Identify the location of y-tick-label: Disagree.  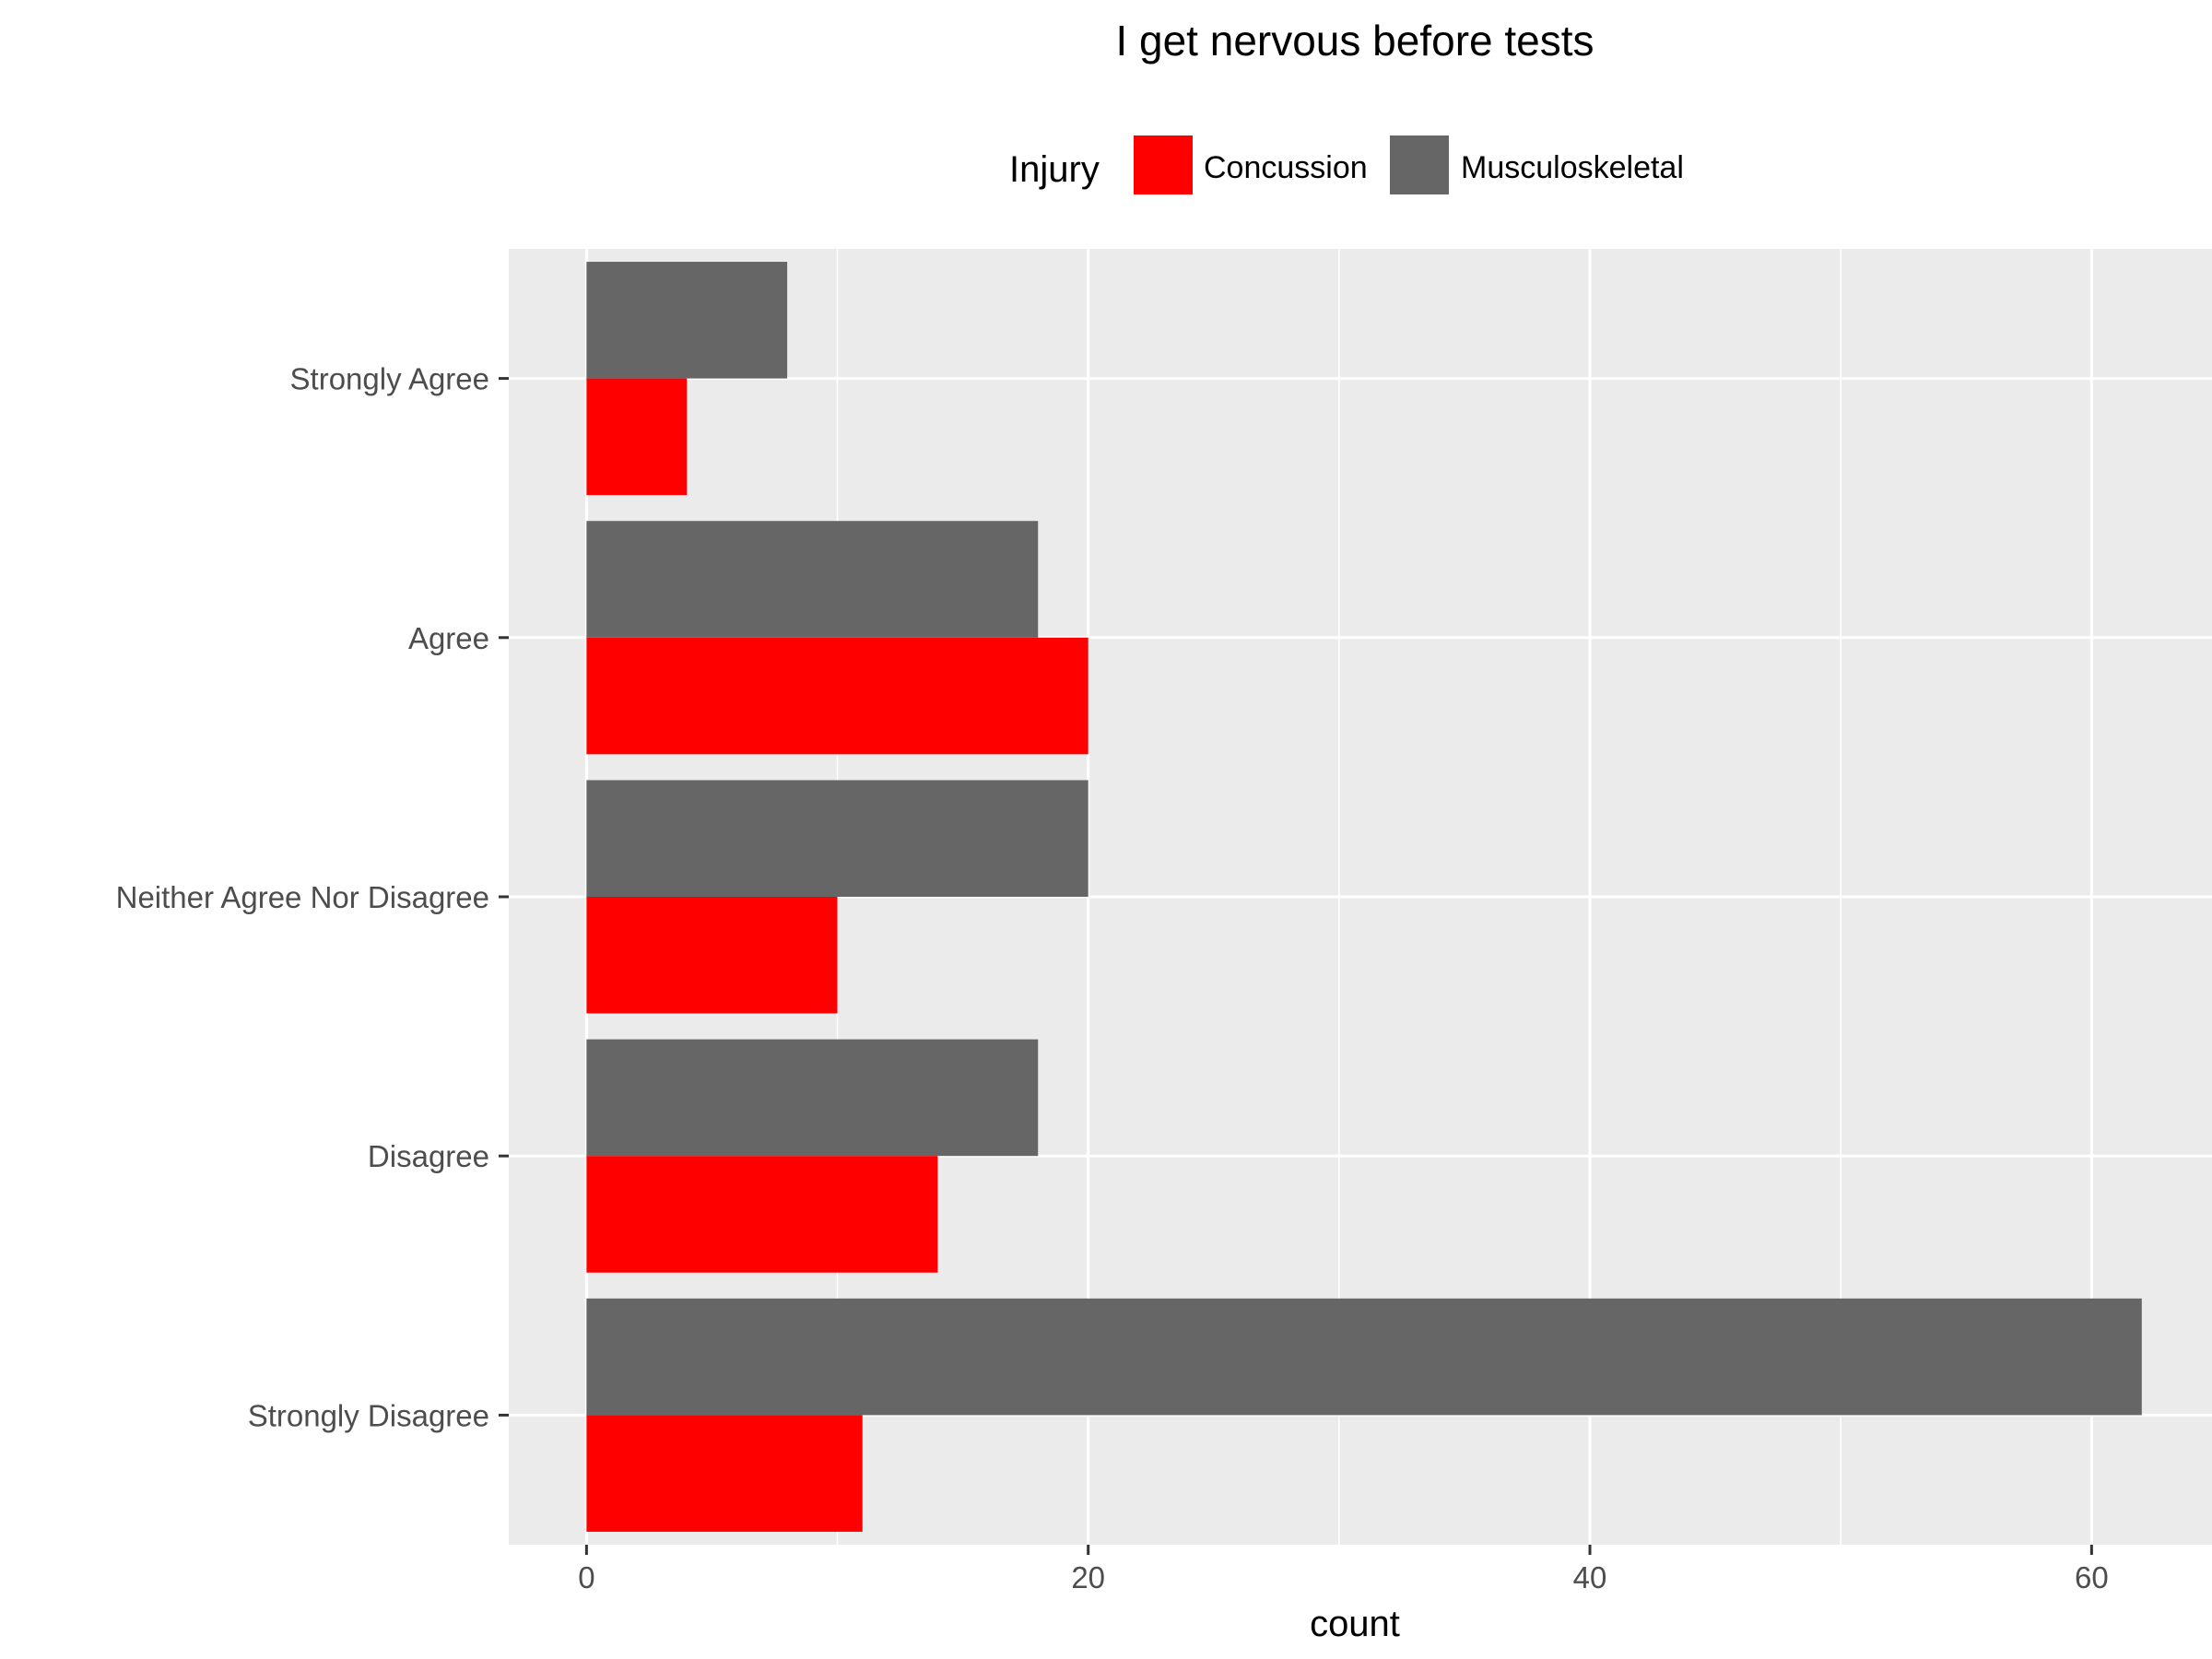
(428, 1156).